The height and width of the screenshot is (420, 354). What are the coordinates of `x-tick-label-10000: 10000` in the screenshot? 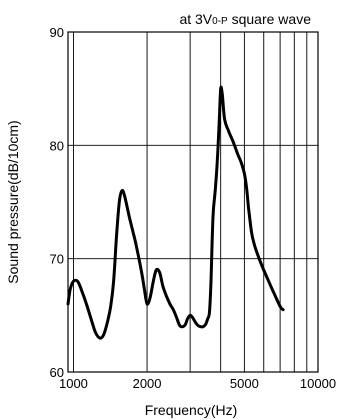 It's located at (318, 383).